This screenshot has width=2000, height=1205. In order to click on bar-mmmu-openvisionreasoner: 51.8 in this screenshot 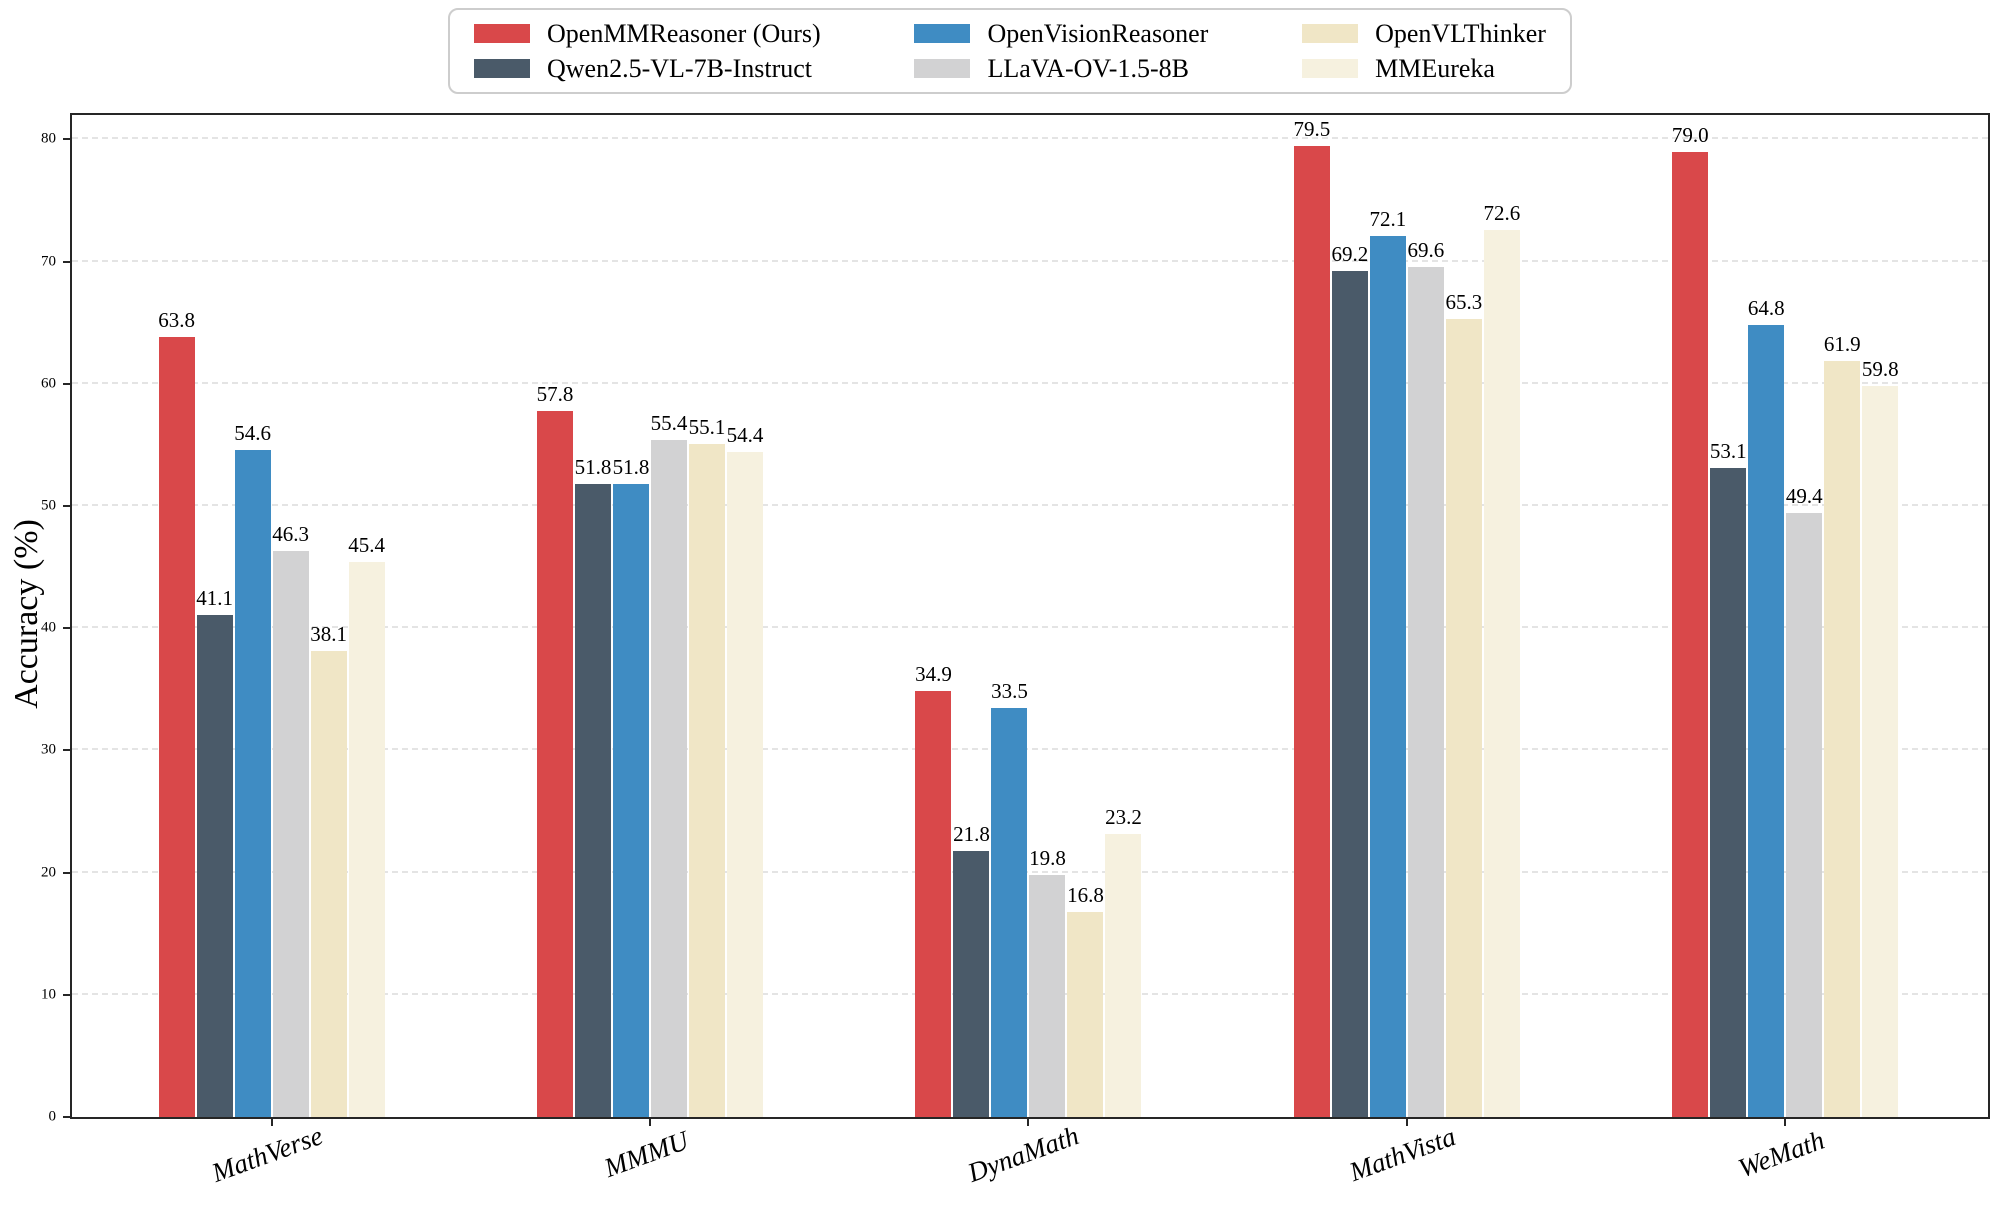, I will do `click(631, 787)`.